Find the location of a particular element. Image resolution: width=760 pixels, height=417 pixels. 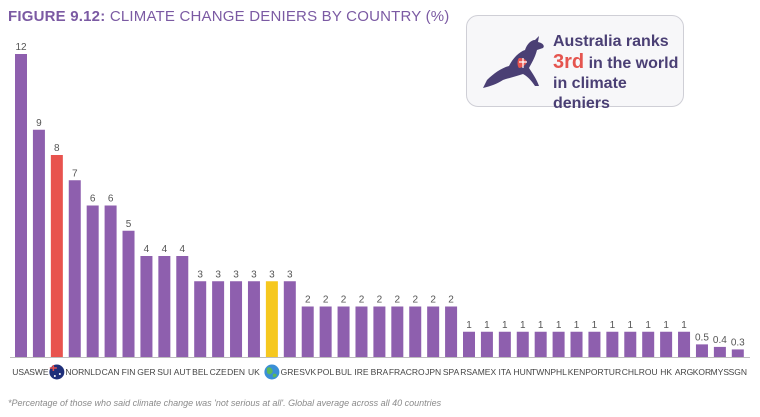

bar-sui is located at coordinates (164, 306).